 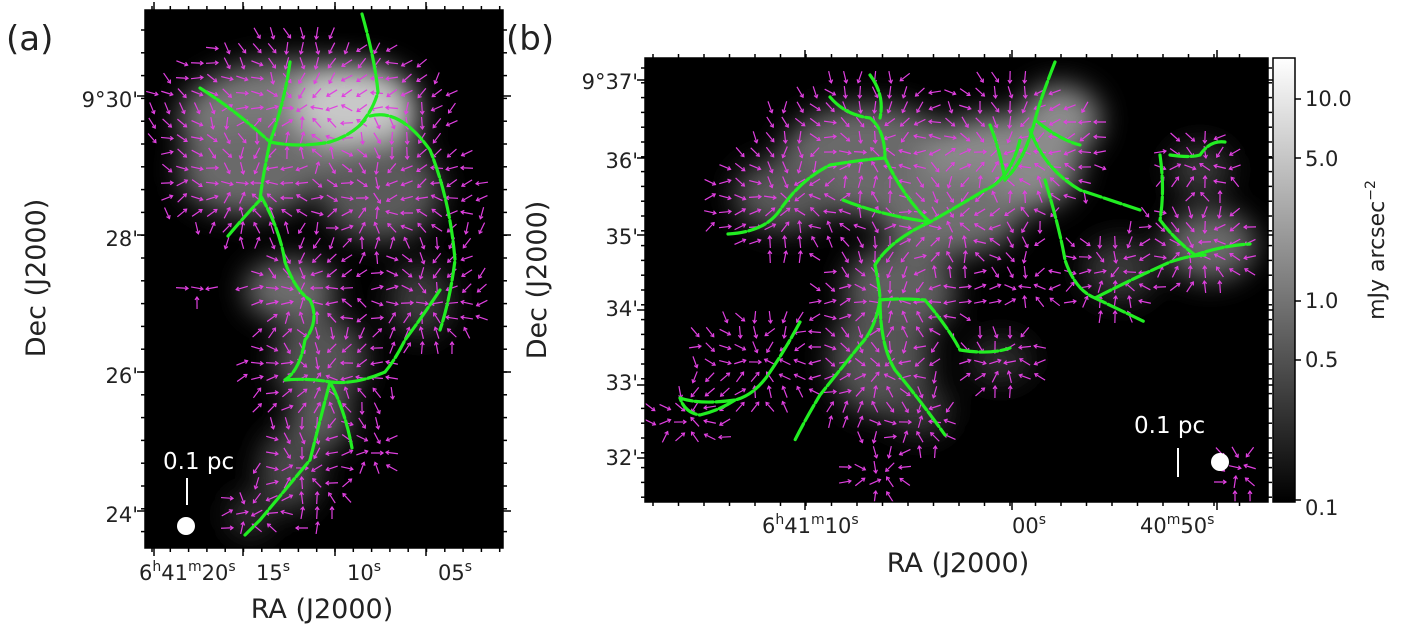 I want to click on xtick-label: 6h41m10s, so click(x=810, y=525).